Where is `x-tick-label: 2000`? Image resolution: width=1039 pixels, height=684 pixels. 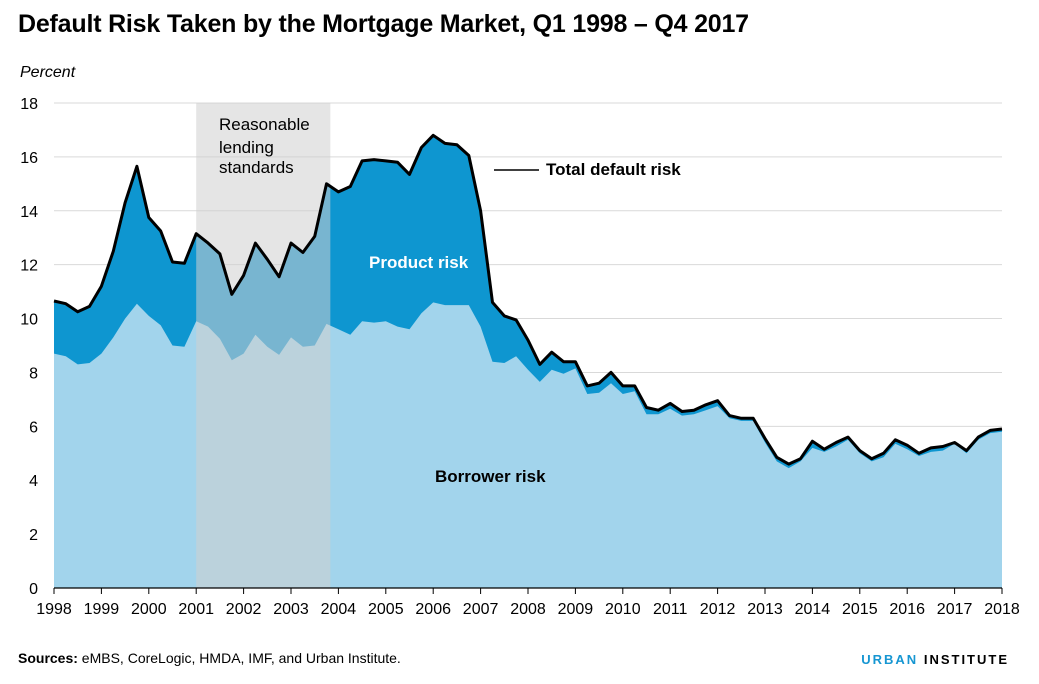 x-tick-label: 2000 is located at coordinates (149, 609).